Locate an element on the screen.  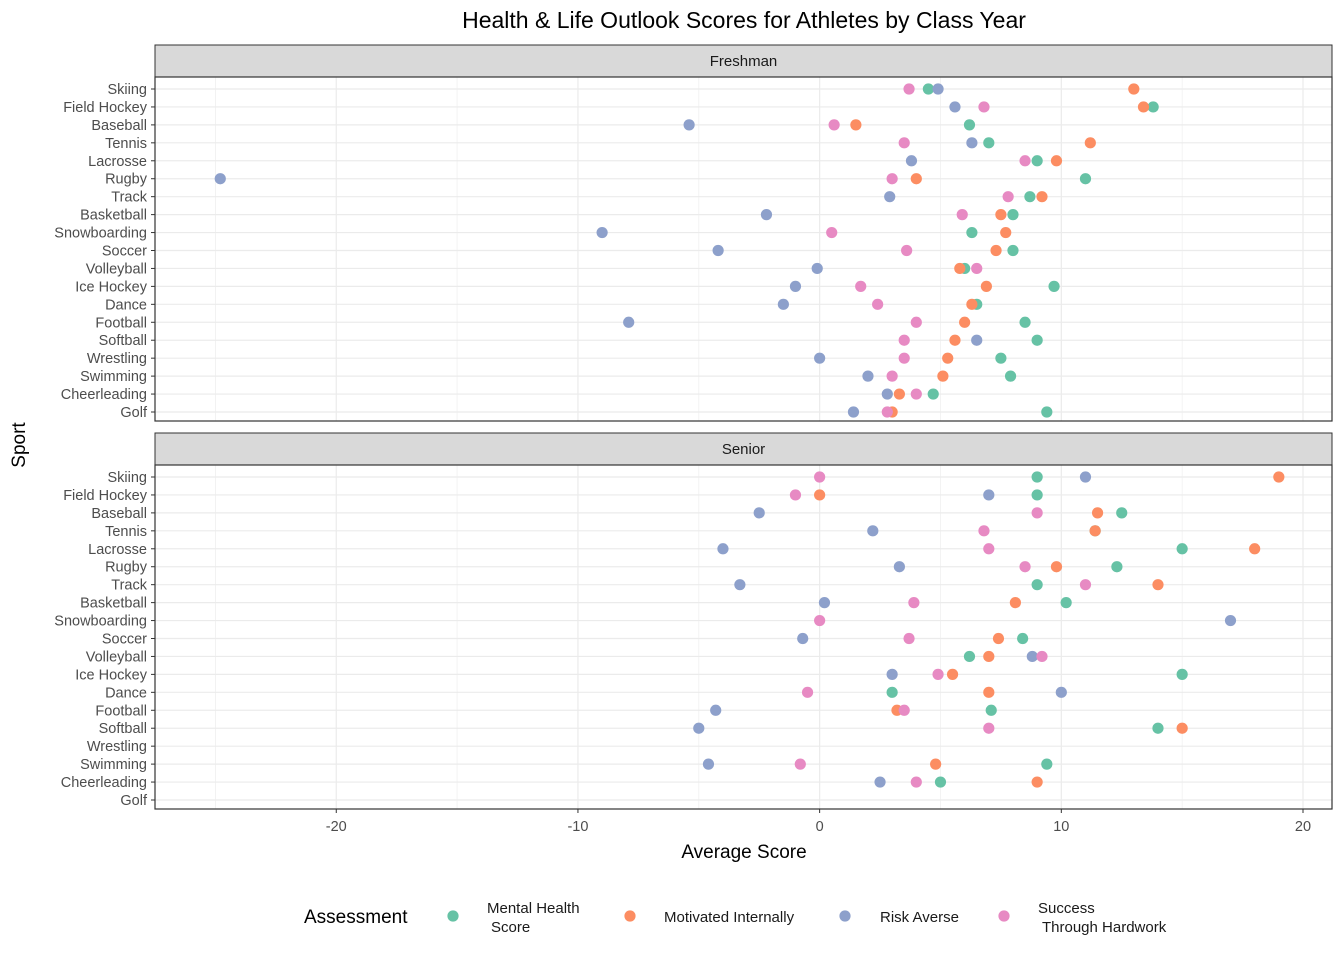
point-ra-rugby is located at coordinates (899, 567).